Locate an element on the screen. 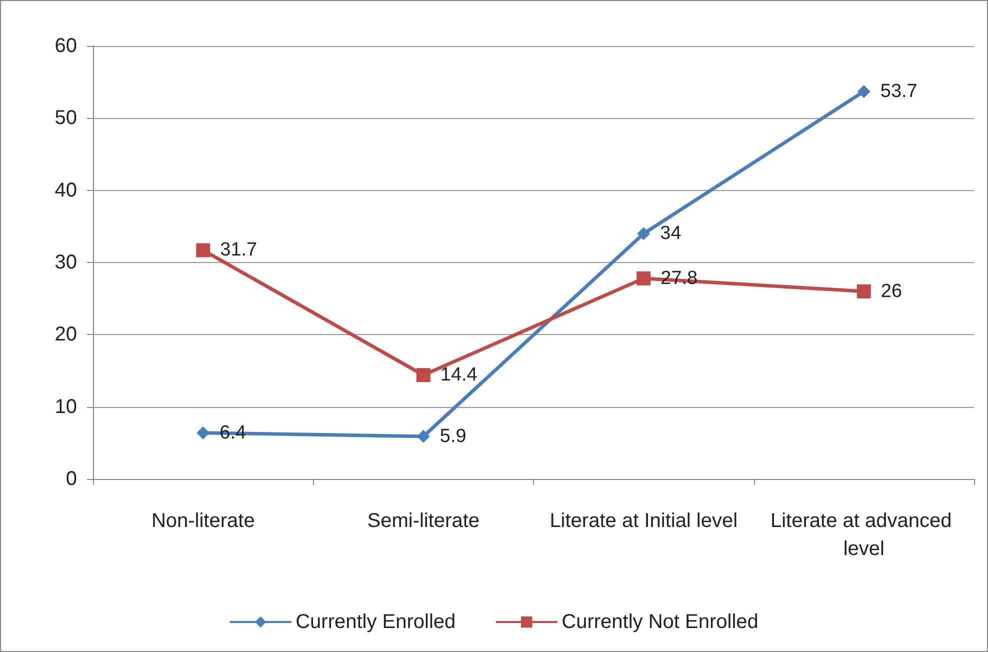 The image size is (988, 652). x-tick-label: Semi-literate is located at coordinates (423, 521).